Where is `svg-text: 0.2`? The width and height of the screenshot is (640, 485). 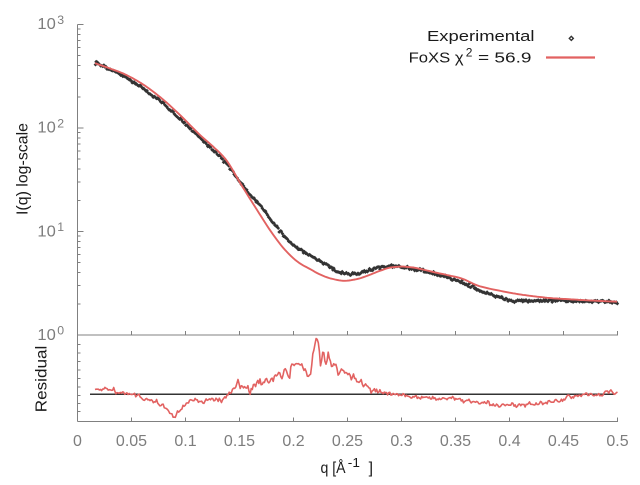 svg-text: 0.2 is located at coordinates (293, 441).